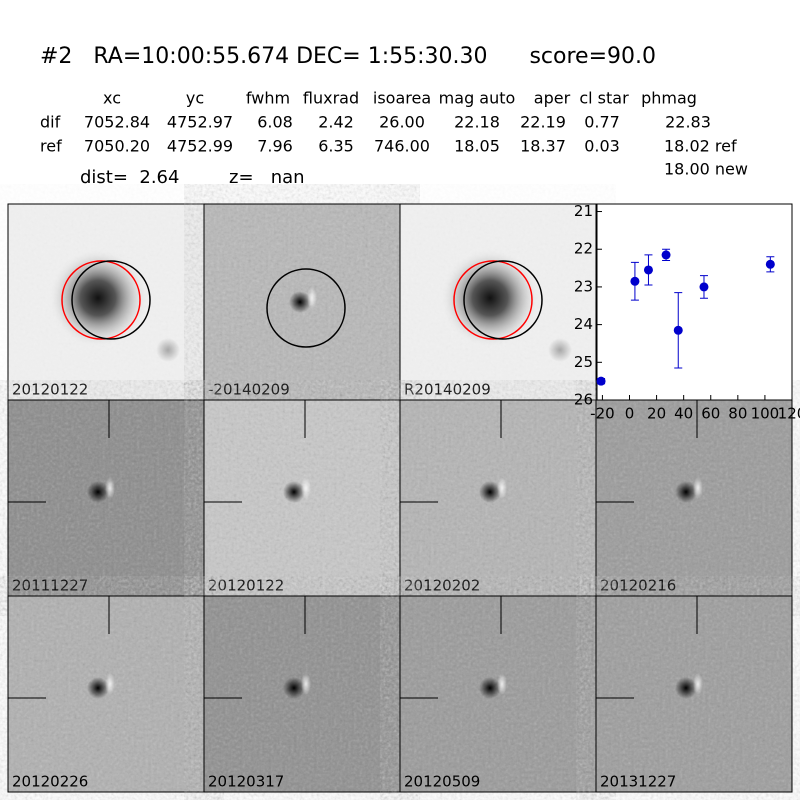 The image size is (800, 800). Describe the element at coordinates (583, 400) in the screenshot. I see `y-tick-label: 26` at that location.